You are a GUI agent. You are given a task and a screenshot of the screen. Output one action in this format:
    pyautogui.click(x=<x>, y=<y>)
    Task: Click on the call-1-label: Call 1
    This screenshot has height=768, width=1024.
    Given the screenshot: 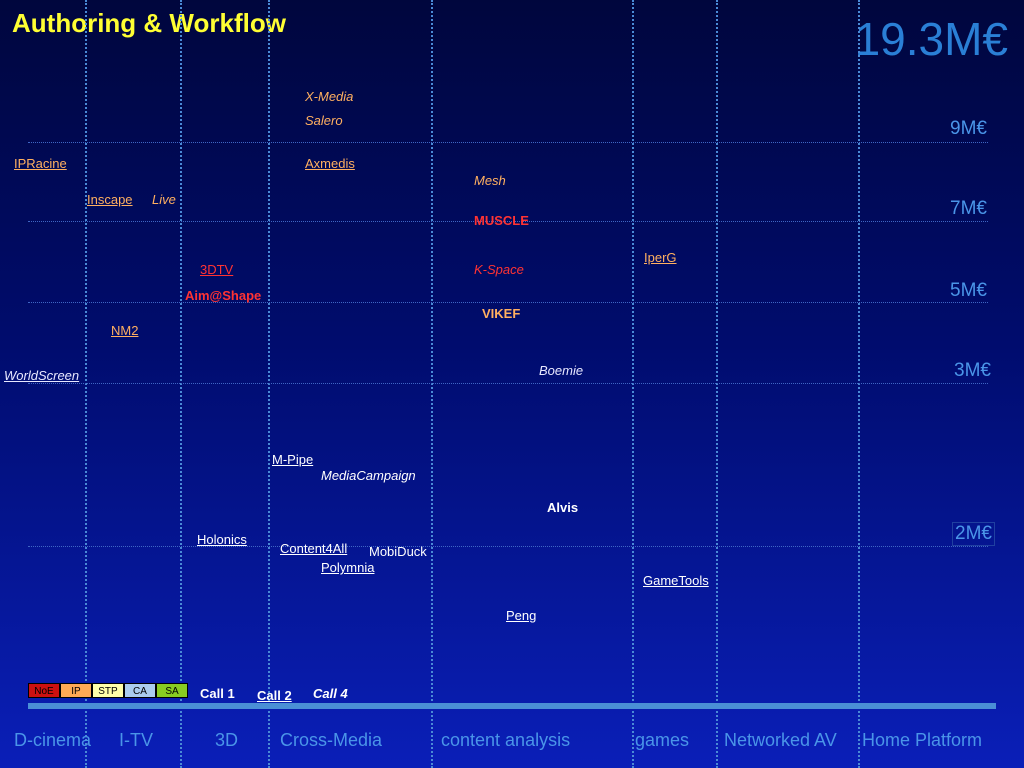 What is the action you would take?
    pyautogui.click(x=217, y=693)
    